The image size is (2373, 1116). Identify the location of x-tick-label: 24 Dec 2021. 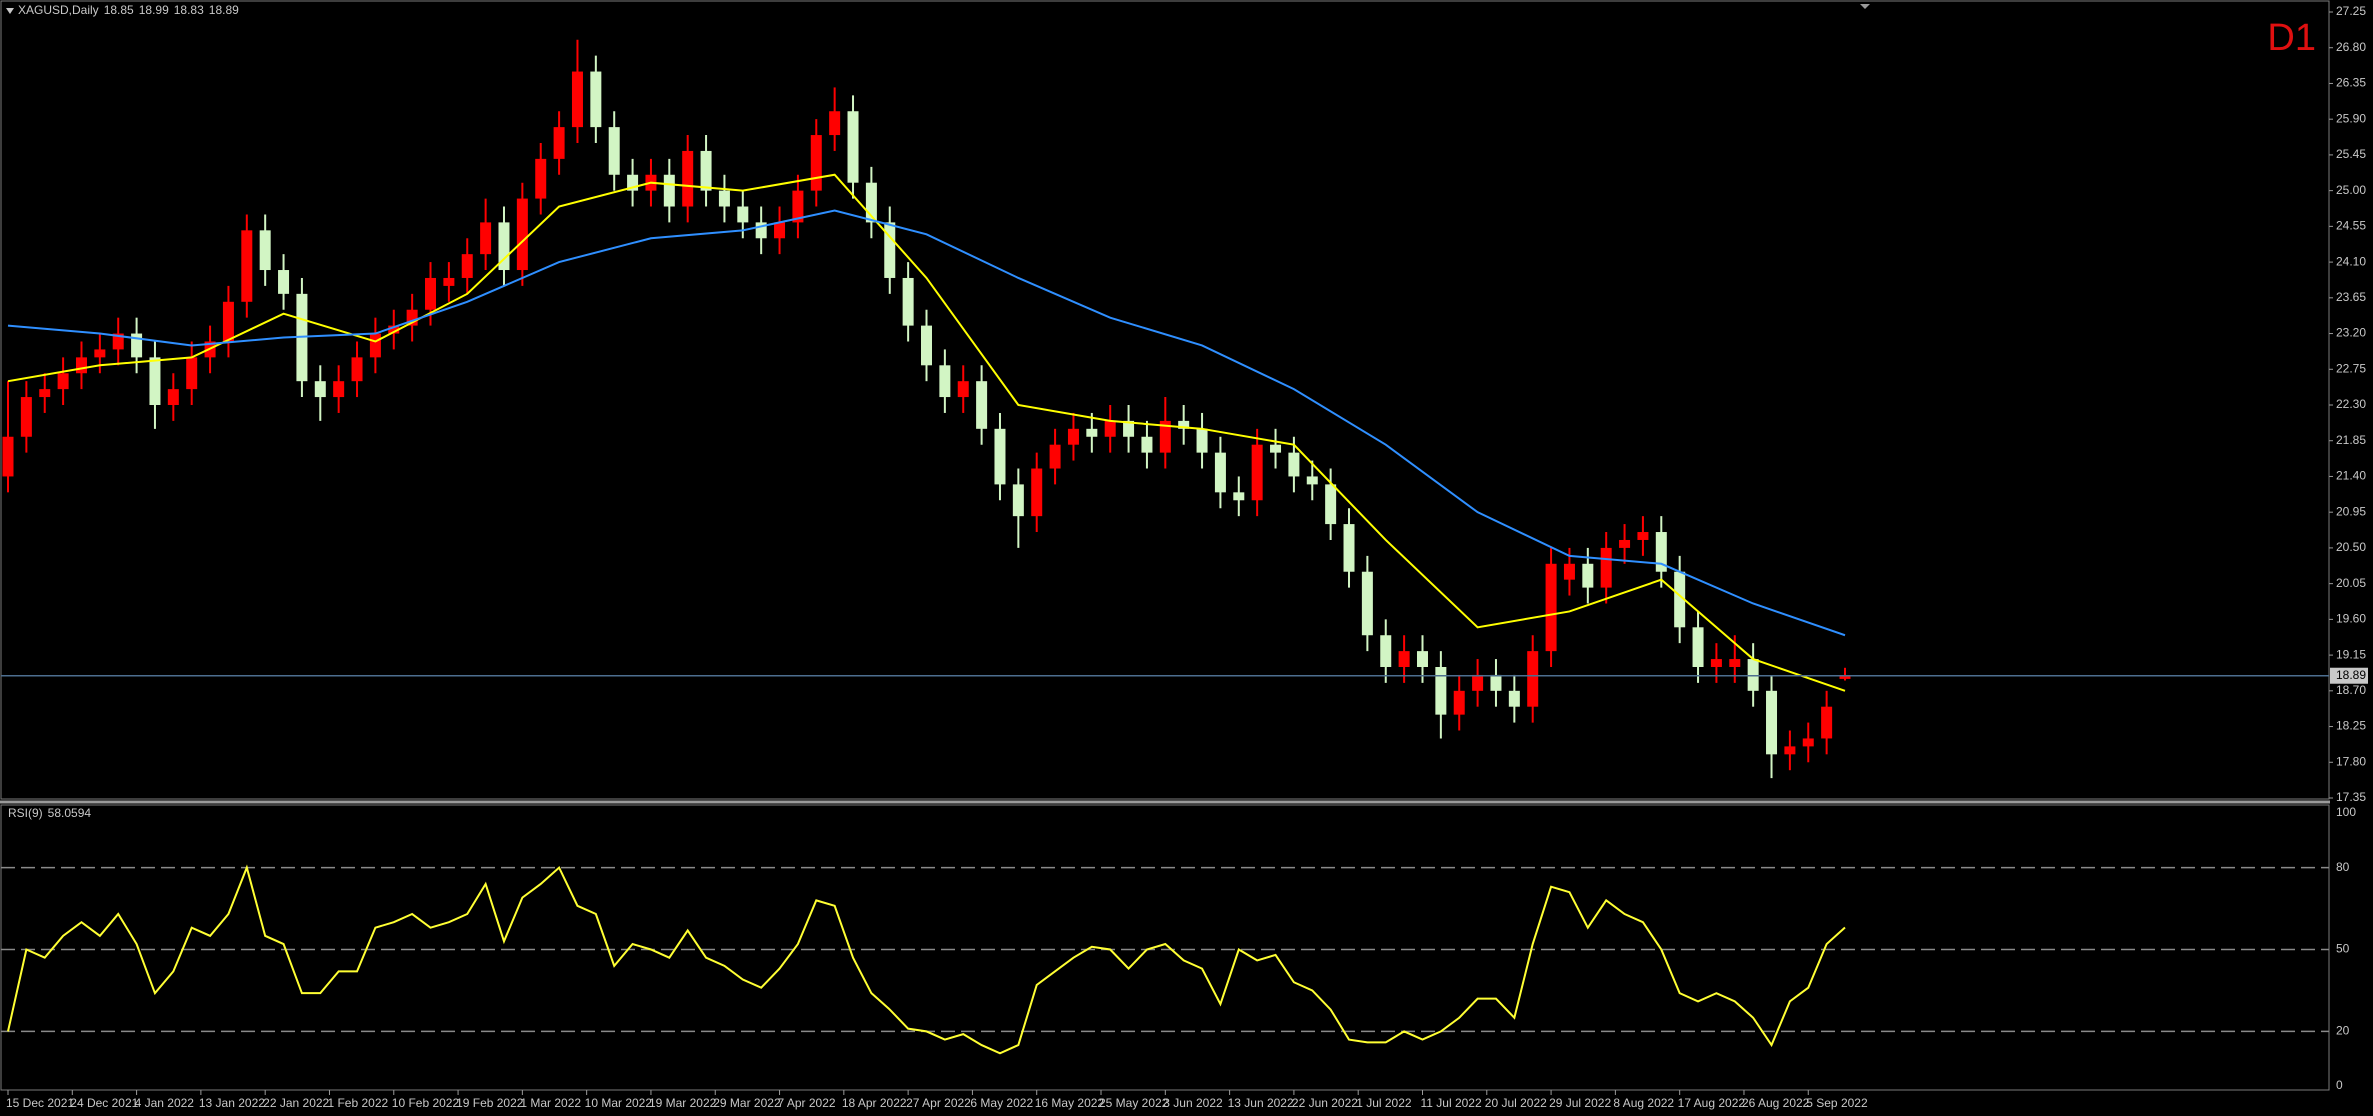
(104, 1103).